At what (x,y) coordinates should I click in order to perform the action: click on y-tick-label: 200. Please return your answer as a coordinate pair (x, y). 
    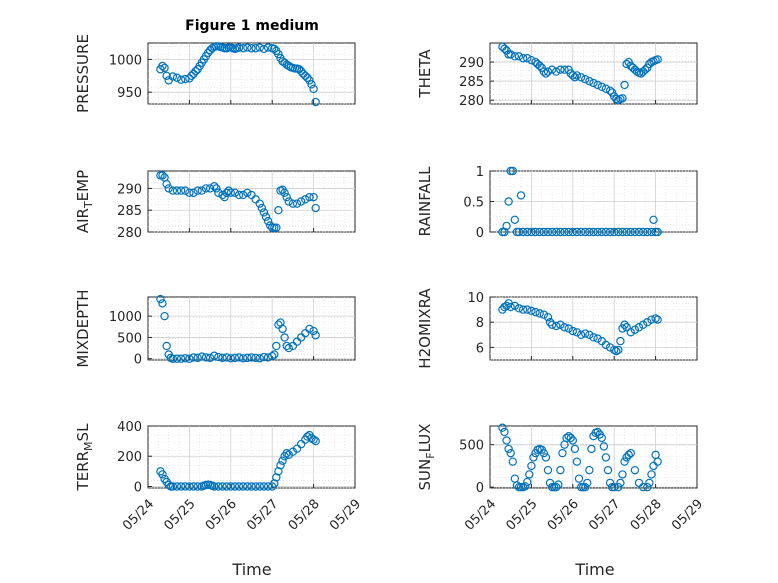
    Looking at the image, I should click on (129, 457).